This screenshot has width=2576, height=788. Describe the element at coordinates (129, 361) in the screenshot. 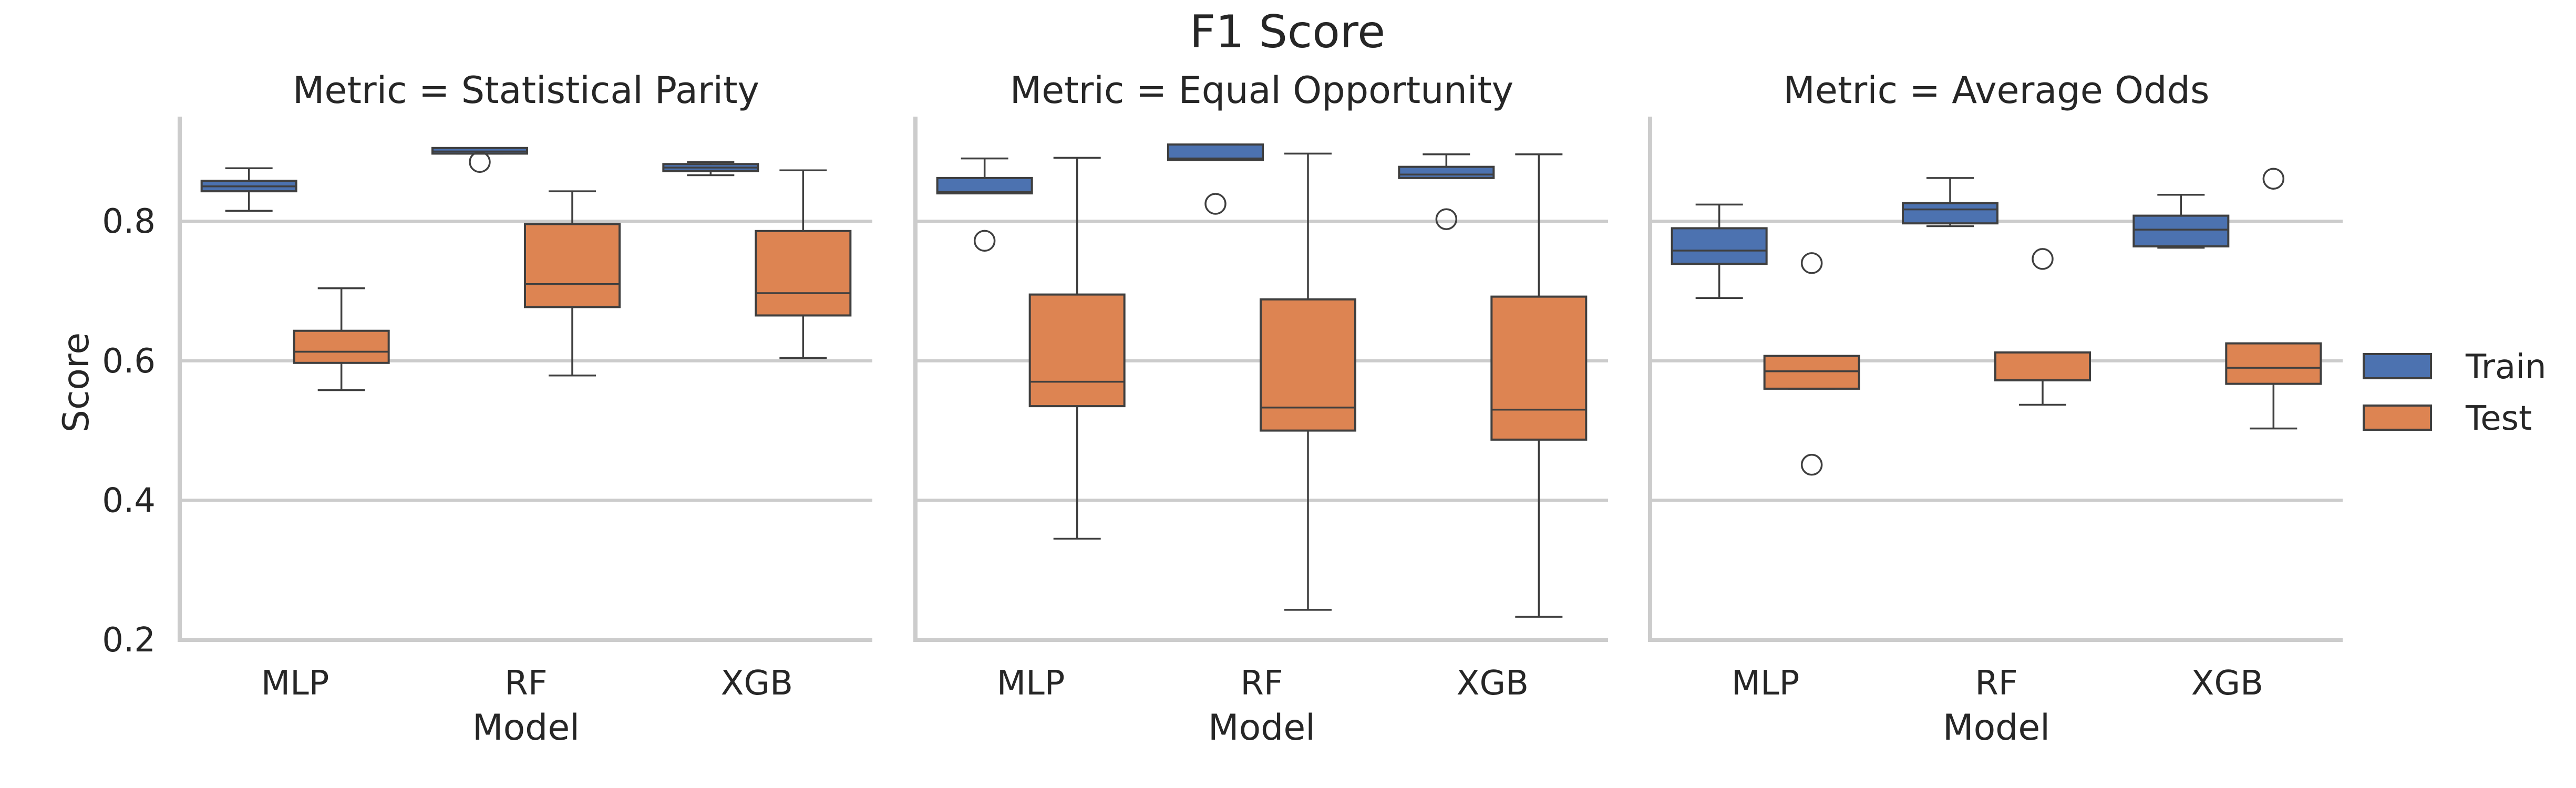

I see `y-tick-label: 0.6` at that location.